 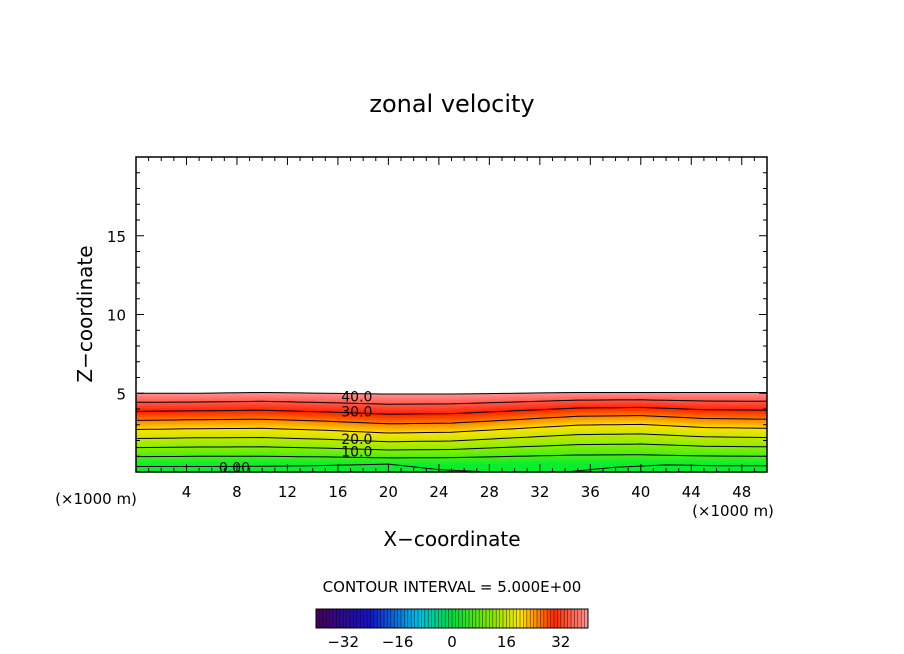 I want to click on x-tick-label: 48, so click(x=741, y=492).